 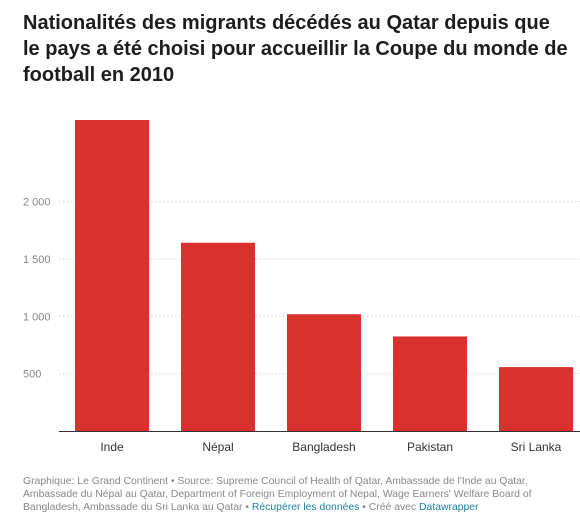 What do you see at coordinates (449, 507) in the screenshot?
I see `datawrapper-link: Datawrapper` at bounding box center [449, 507].